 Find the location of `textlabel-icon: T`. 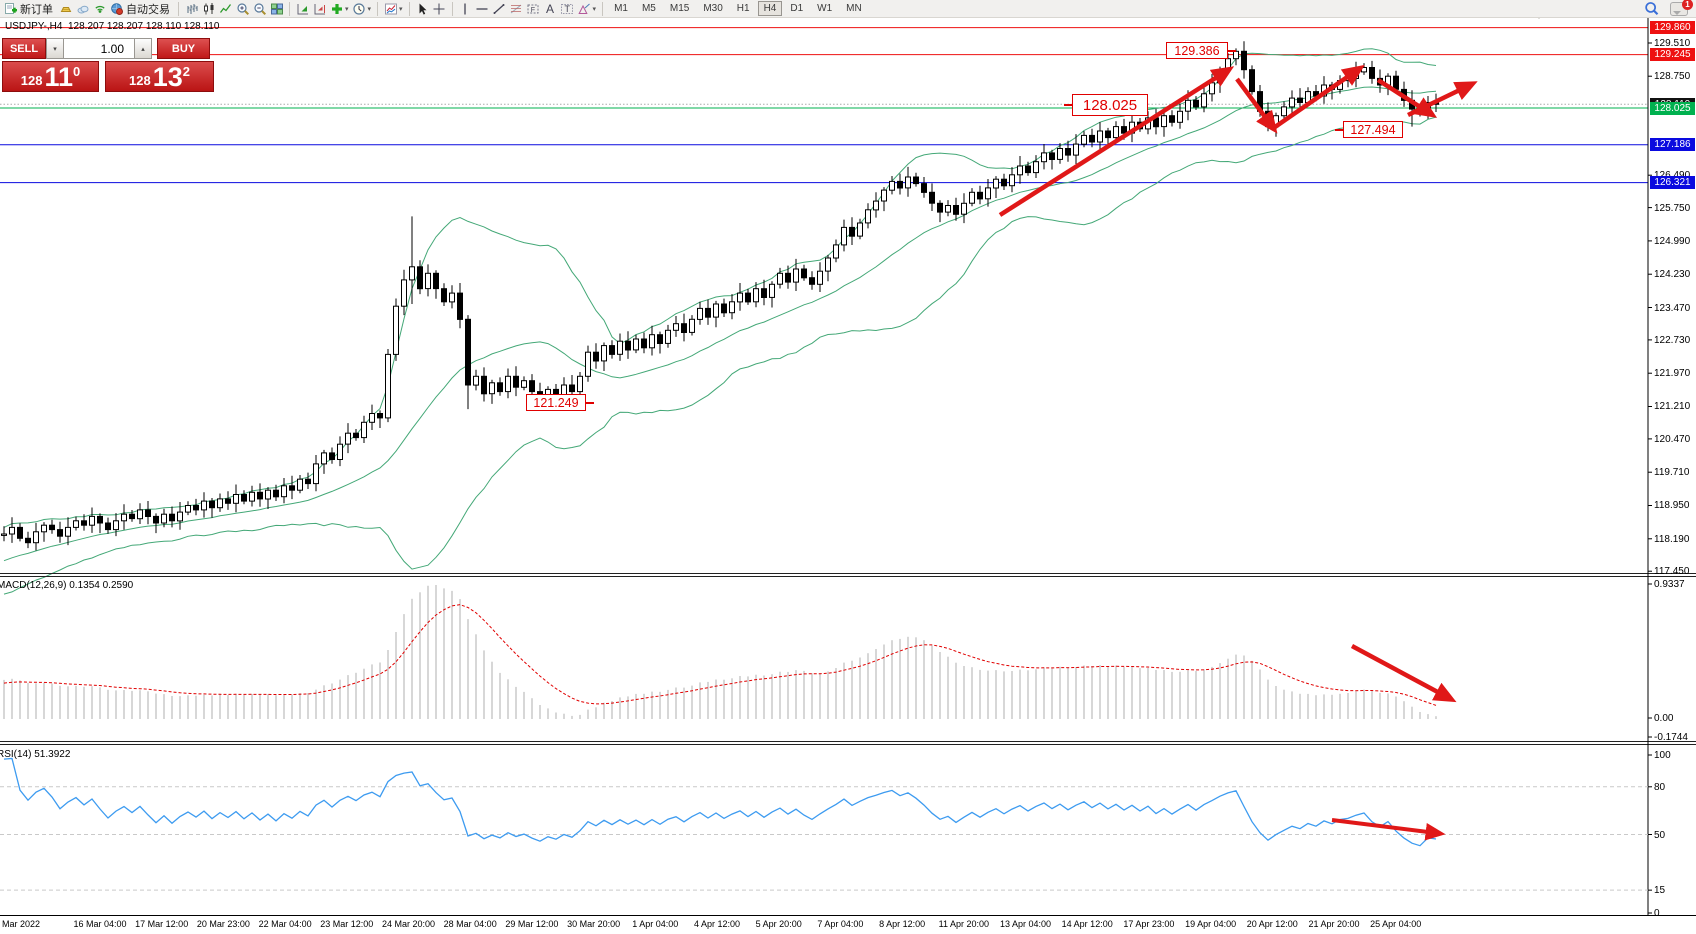

textlabel-icon: T is located at coordinates (567, 9).